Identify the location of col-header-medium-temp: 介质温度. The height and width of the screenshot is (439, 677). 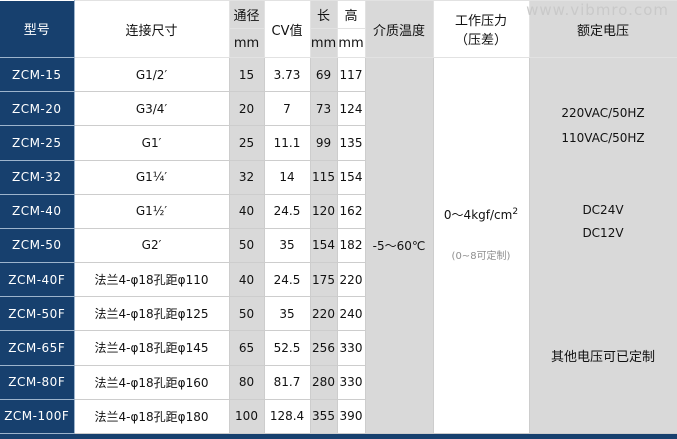
(399, 29).